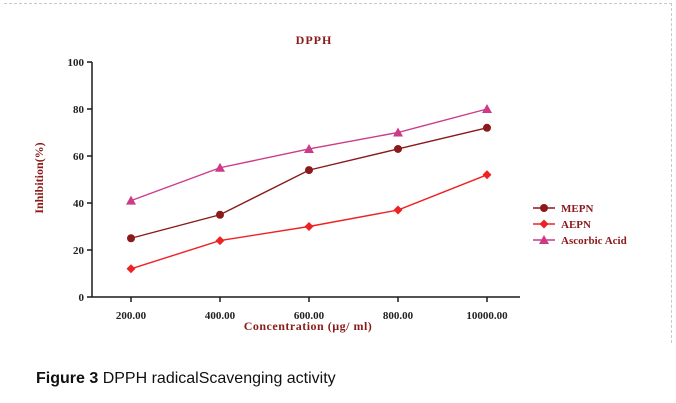 The image size is (676, 403). I want to click on y-tick-label: 60, so click(79, 157).